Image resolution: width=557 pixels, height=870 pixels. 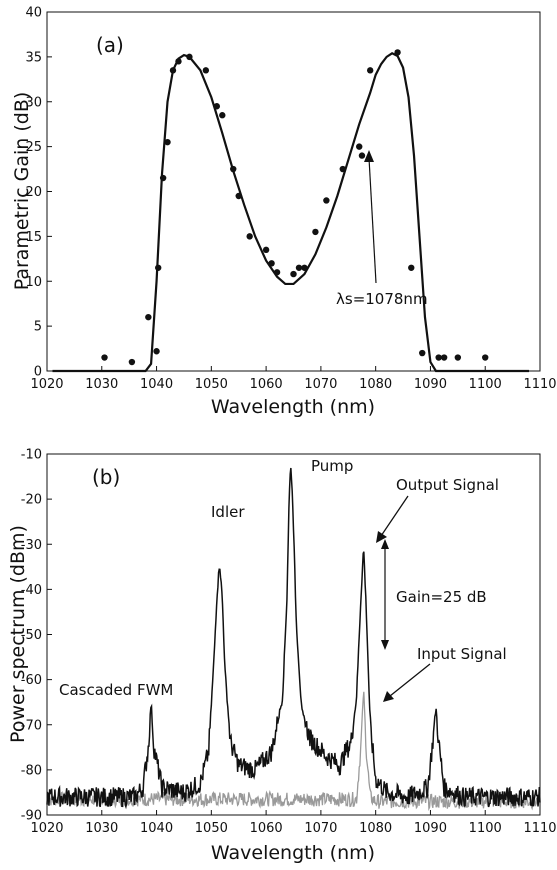 I want to click on b-x-tick-label: 1070, so click(x=320, y=828).